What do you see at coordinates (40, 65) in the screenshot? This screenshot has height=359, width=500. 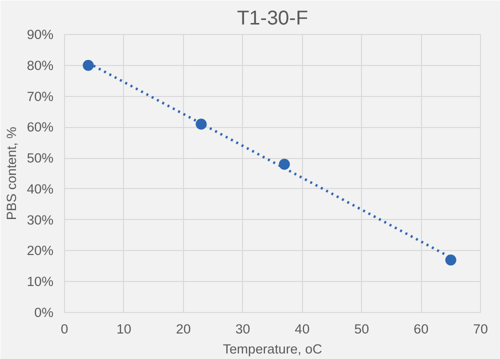 I see `y-tick-label: 80%` at bounding box center [40, 65].